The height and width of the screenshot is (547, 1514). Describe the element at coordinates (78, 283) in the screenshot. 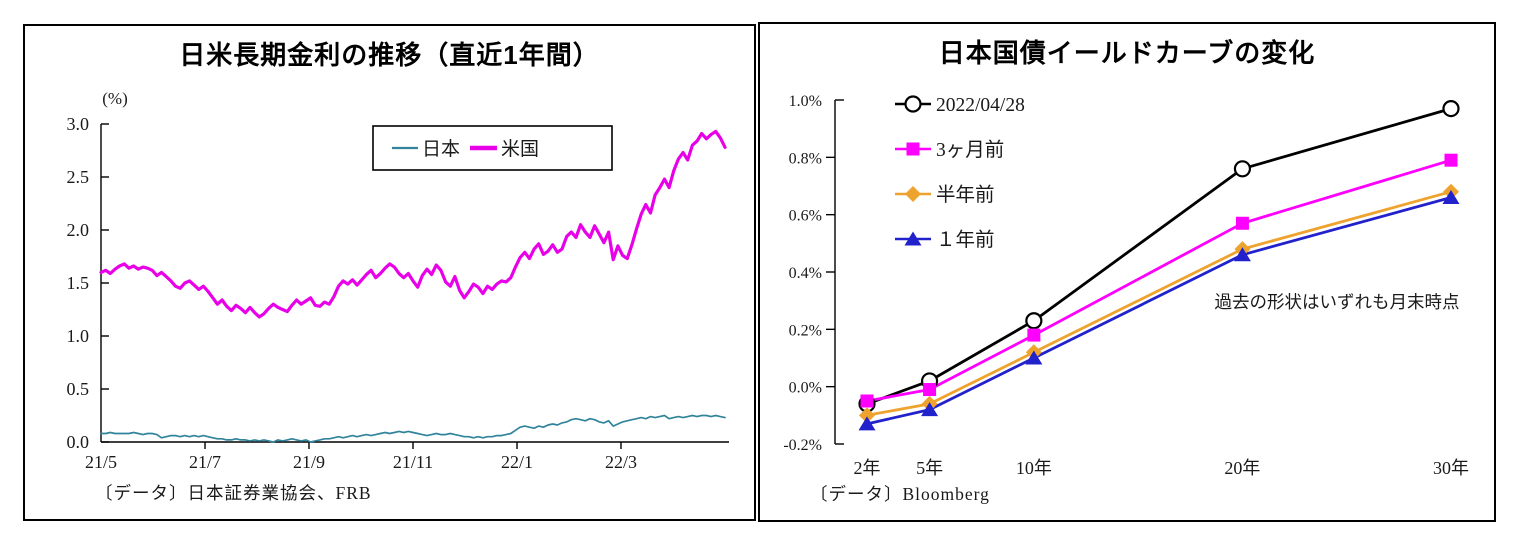

I see `y-tick-label: 1.5` at that location.